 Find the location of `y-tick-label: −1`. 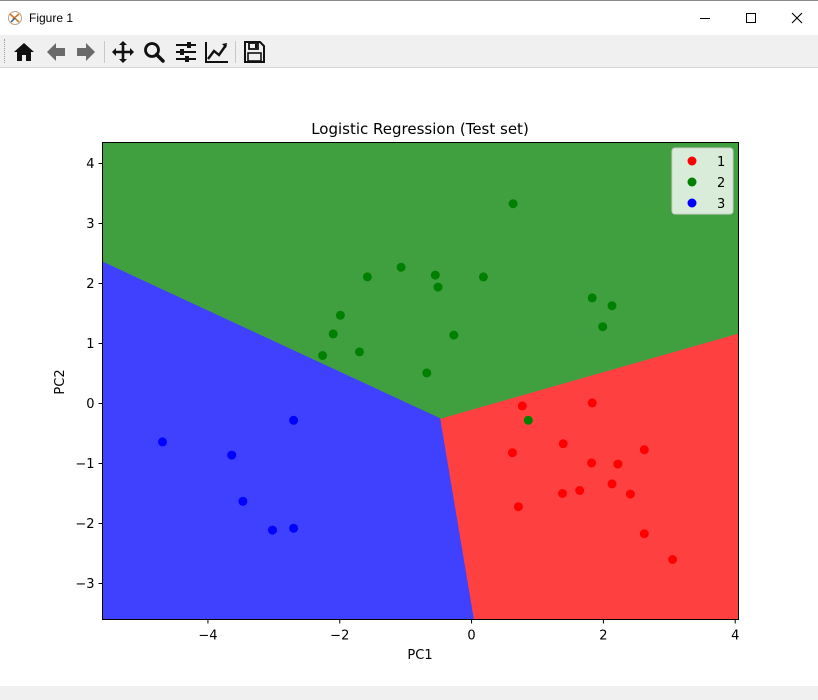

y-tick-label: −1 is located at coordinates (84, 464).